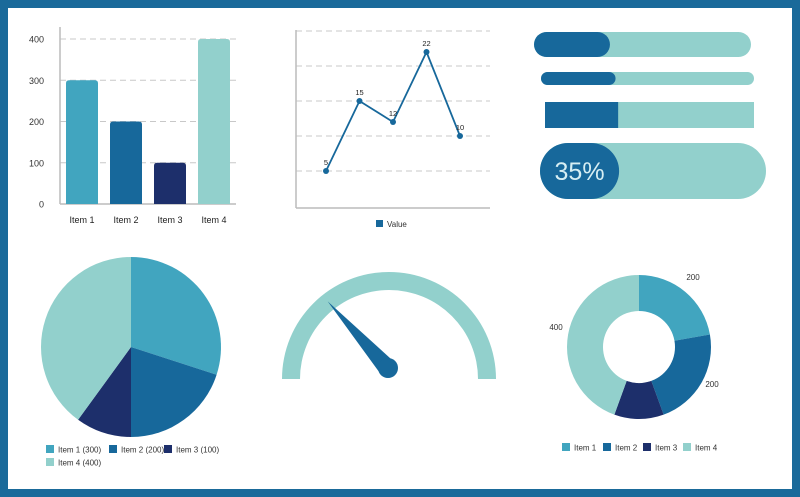 Image resolution: width=800 pixels, height=497 pixels. What do you see at coordinates (169, 220) in the screenshot?
I see `bar-category-label: Item 3` at bounding box center [169, 220].